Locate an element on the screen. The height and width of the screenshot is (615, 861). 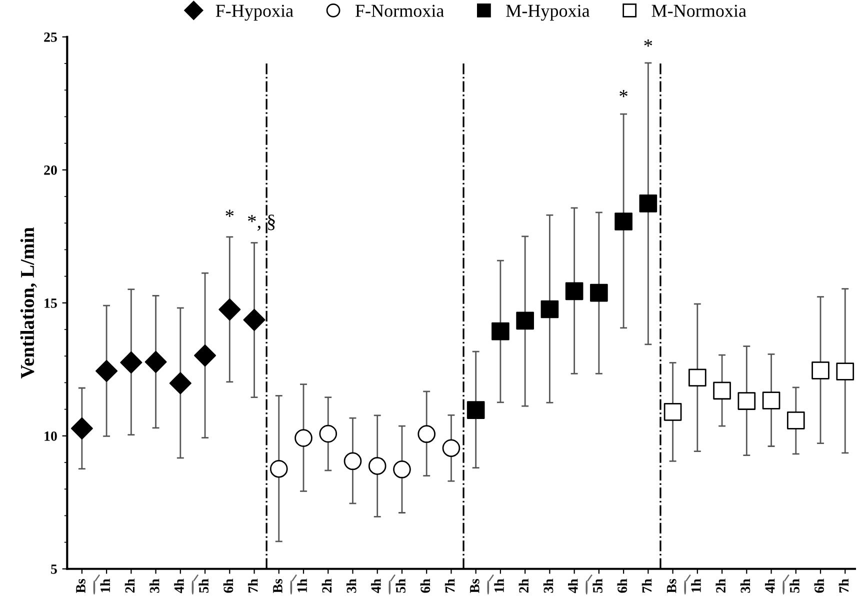
y-tick-label: 25 is located at coordinates (50, 37).